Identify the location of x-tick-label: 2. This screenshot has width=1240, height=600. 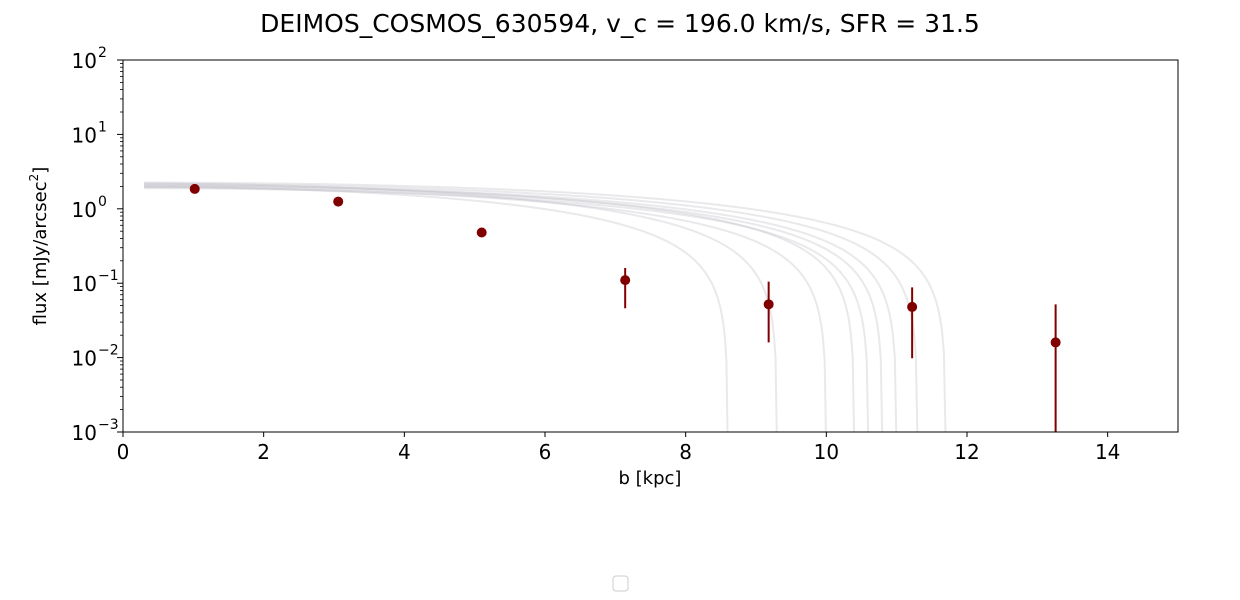
(263, 452).